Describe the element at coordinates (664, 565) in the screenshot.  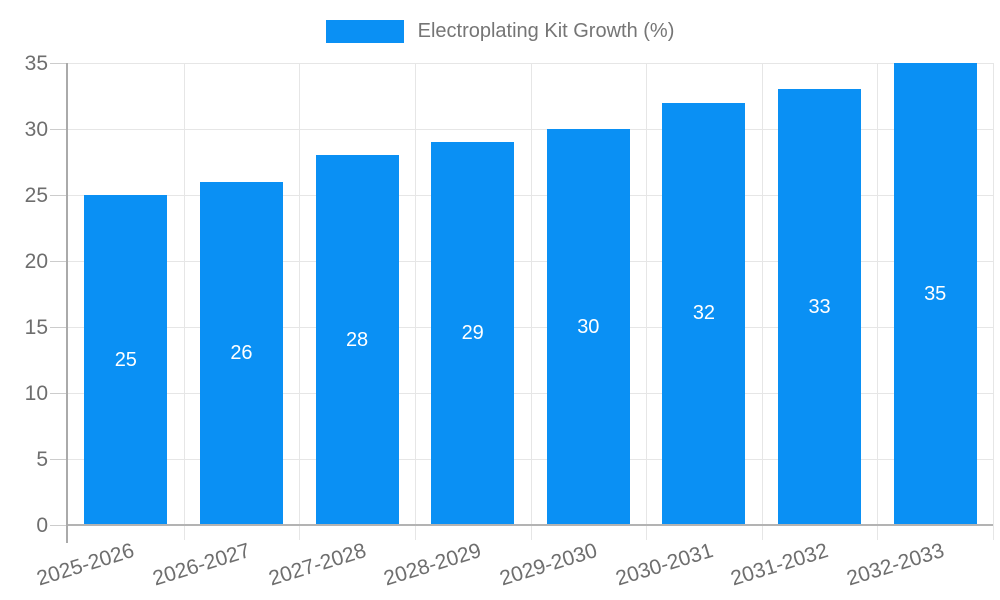
I see `x-axis-tick-label: 2030-2031` at that location.